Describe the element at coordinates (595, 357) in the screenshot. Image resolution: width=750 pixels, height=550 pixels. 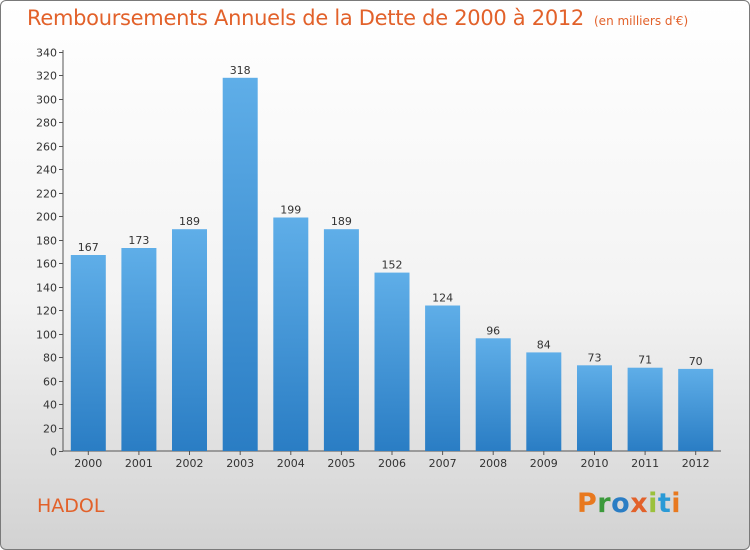
I see `value-label-2010: 73` at that location.